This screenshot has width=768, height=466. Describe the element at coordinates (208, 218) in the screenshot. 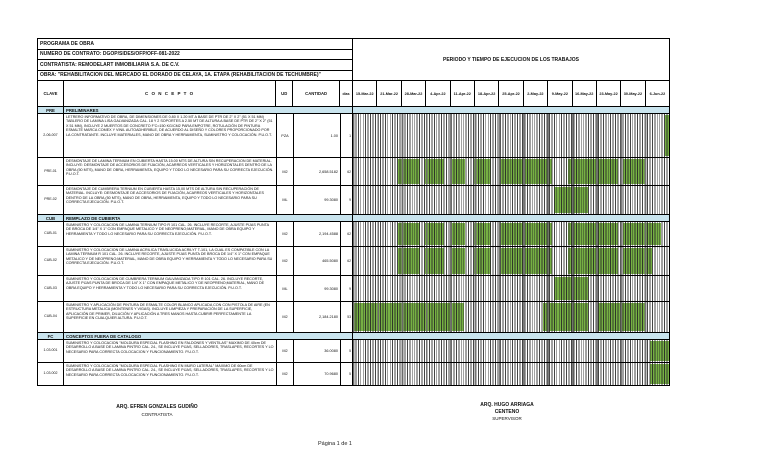

I see `section-title: REMPLAZO DE CUBIERTA` at that location.